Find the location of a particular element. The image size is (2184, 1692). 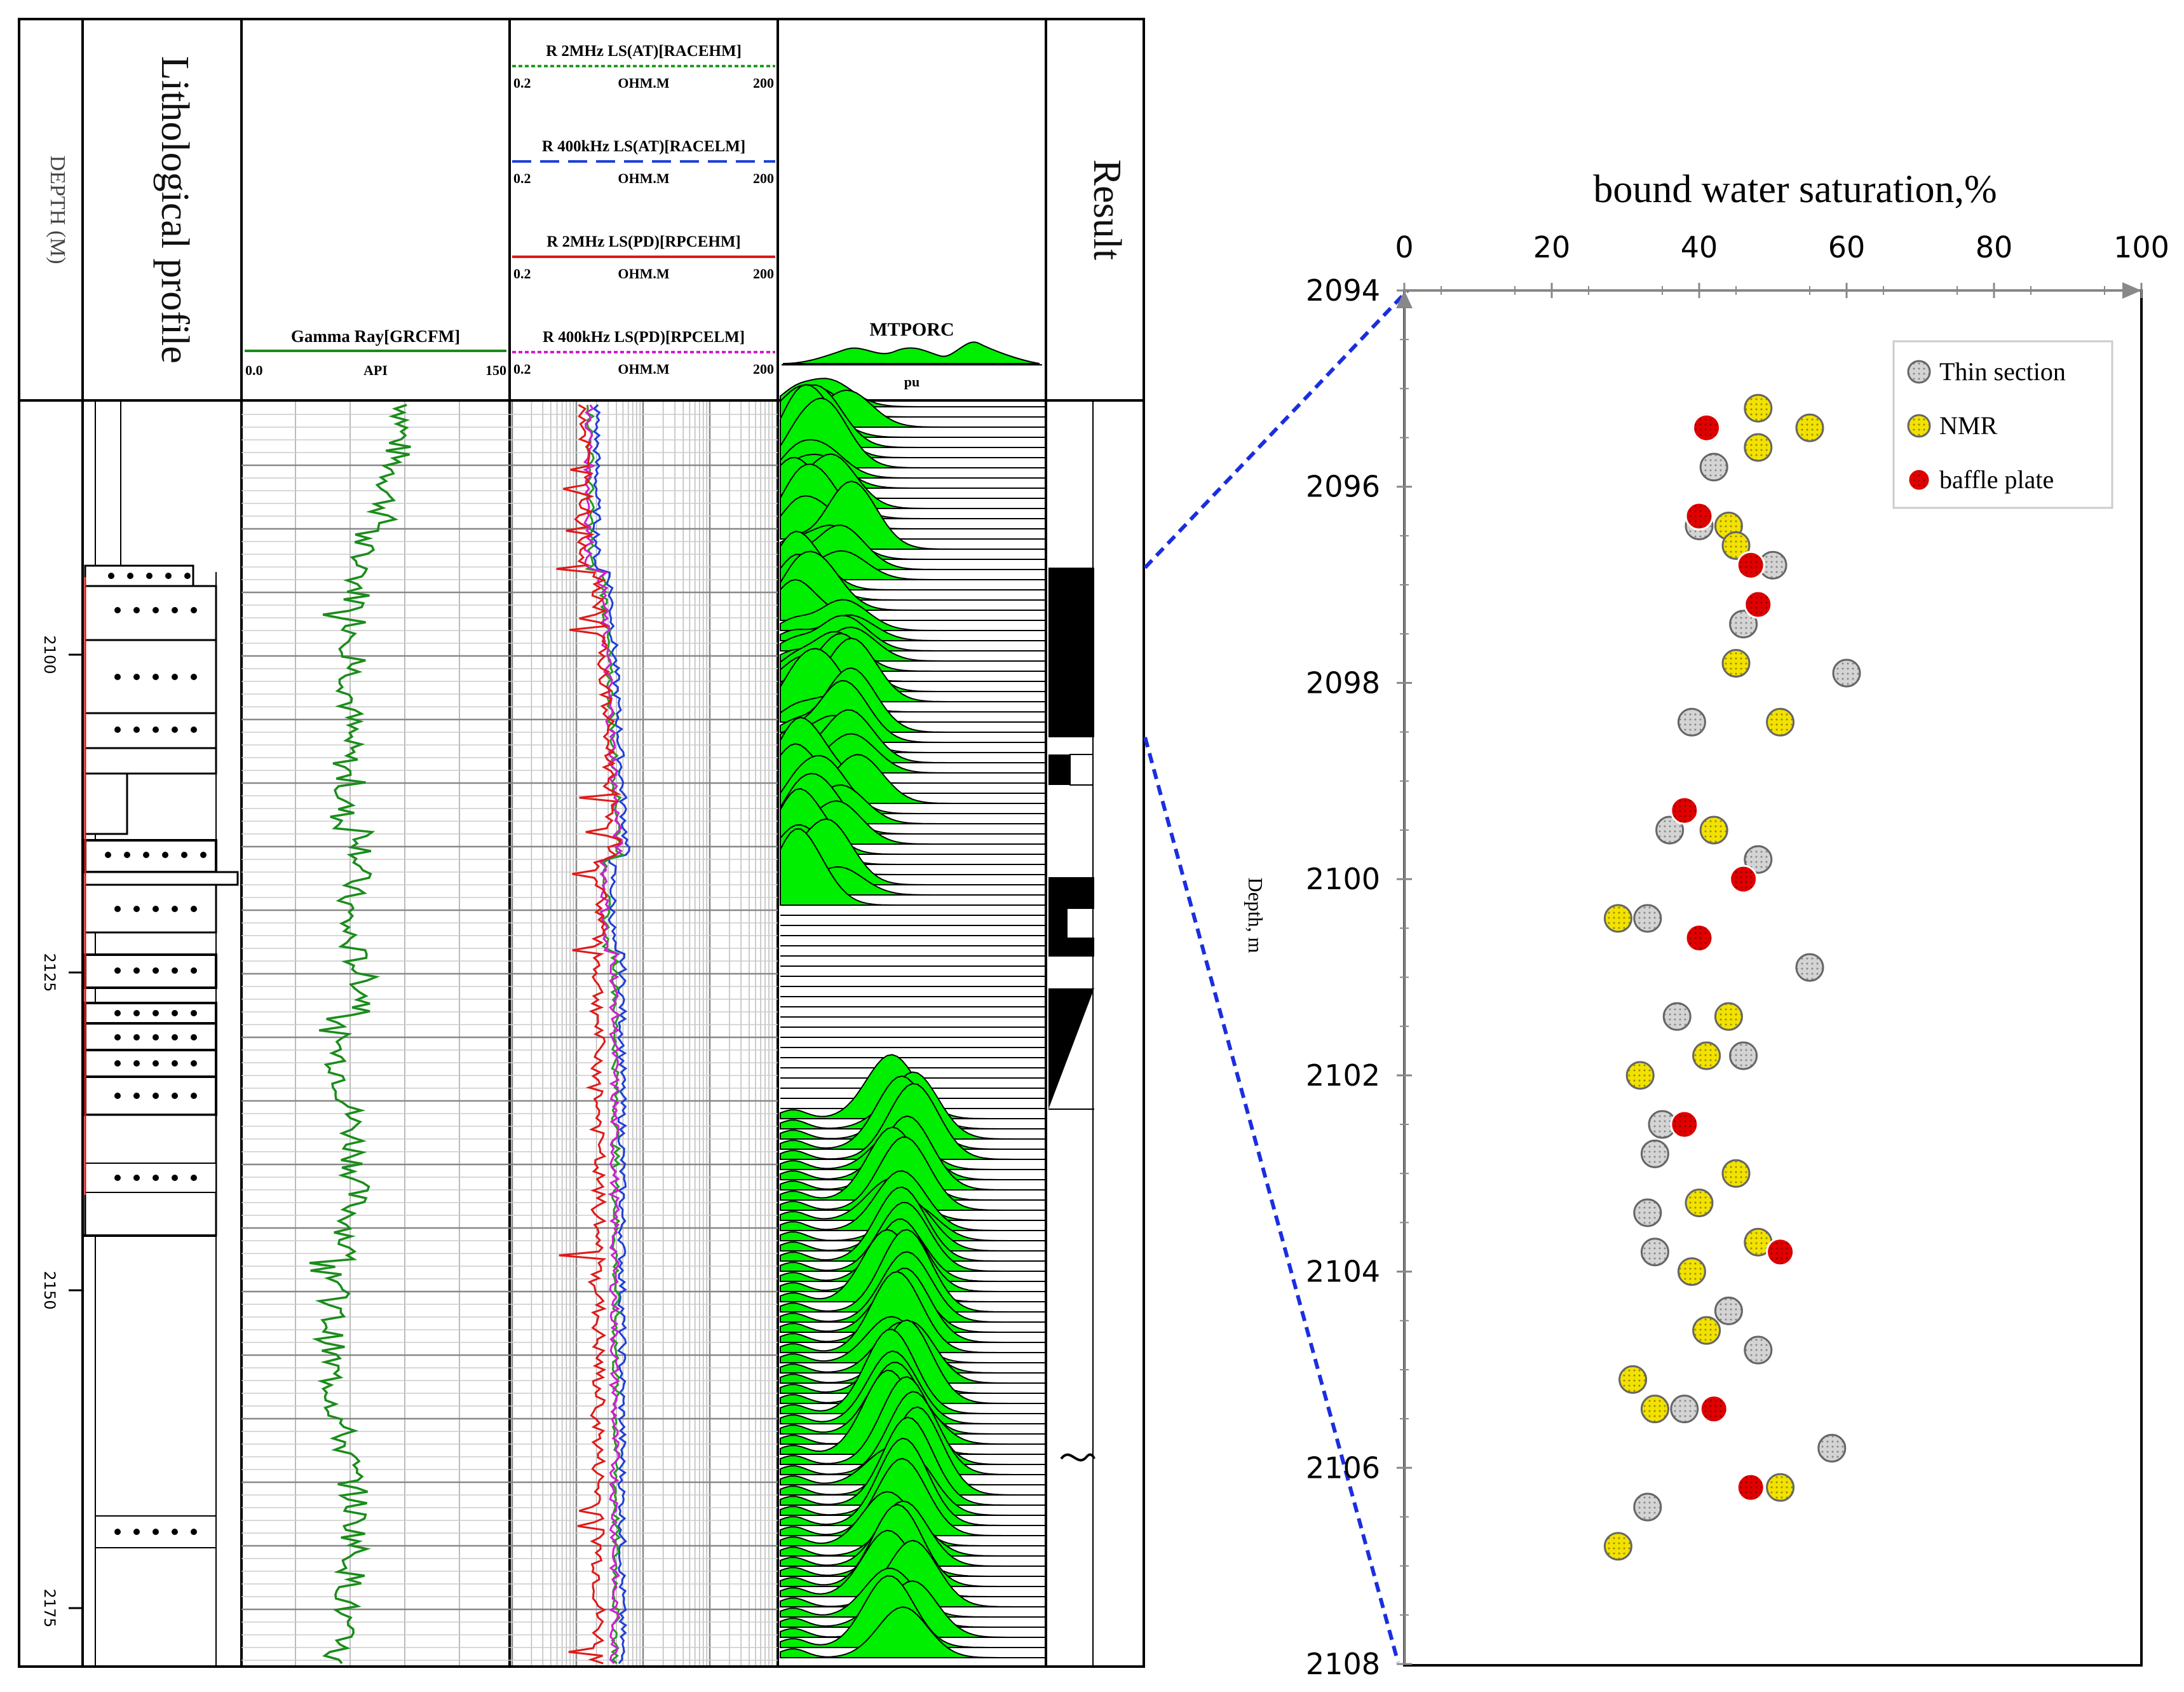

legend-marker-thin-section is located at coordinates (1919, 372).